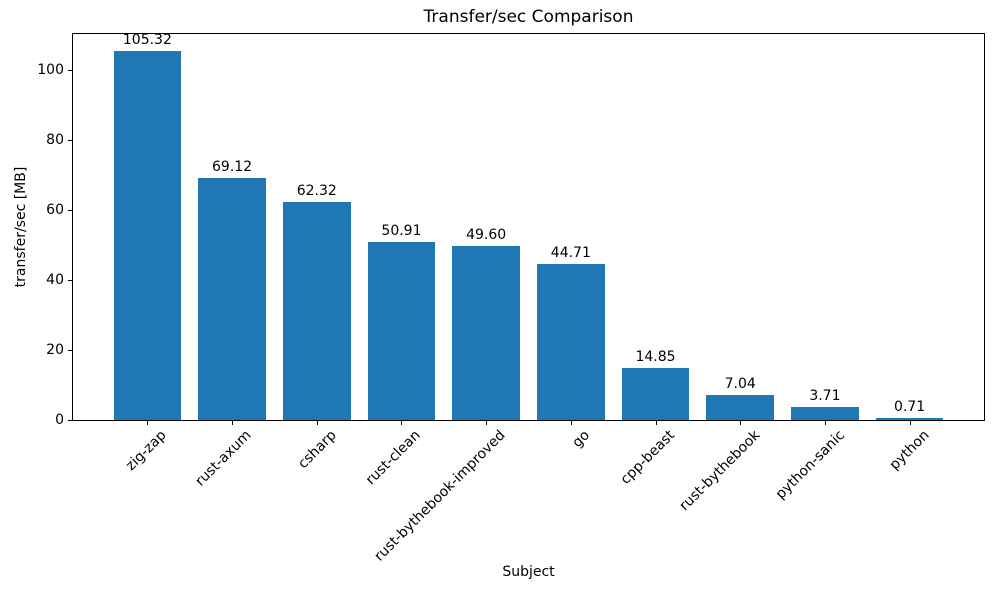  Describe the element at coordinates (55, 349) in the screenshot. I see `y-tick-label: 20` at that location.